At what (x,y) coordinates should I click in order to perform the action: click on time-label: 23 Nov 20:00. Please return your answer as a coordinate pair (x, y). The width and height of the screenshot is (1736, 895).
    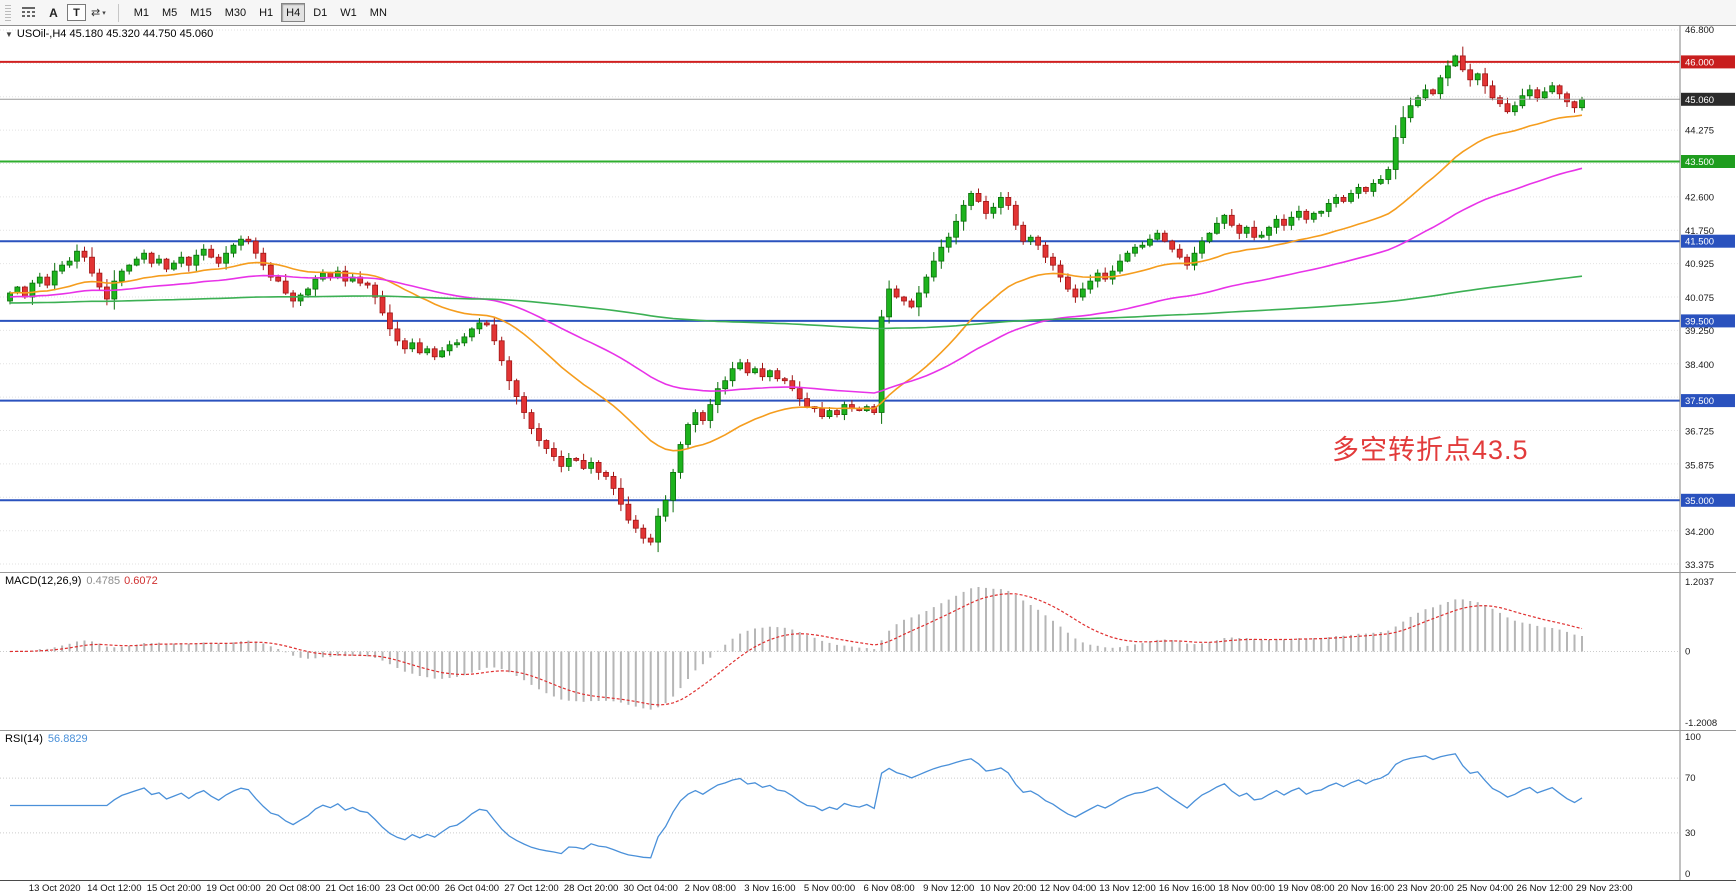
    Looking at the image, I should click on (1425, 888).